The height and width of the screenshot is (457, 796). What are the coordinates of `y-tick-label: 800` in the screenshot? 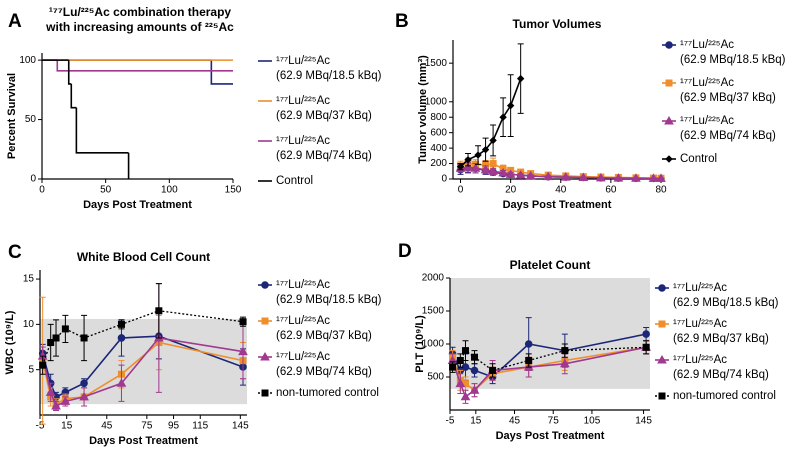 It's located at (438, 117).